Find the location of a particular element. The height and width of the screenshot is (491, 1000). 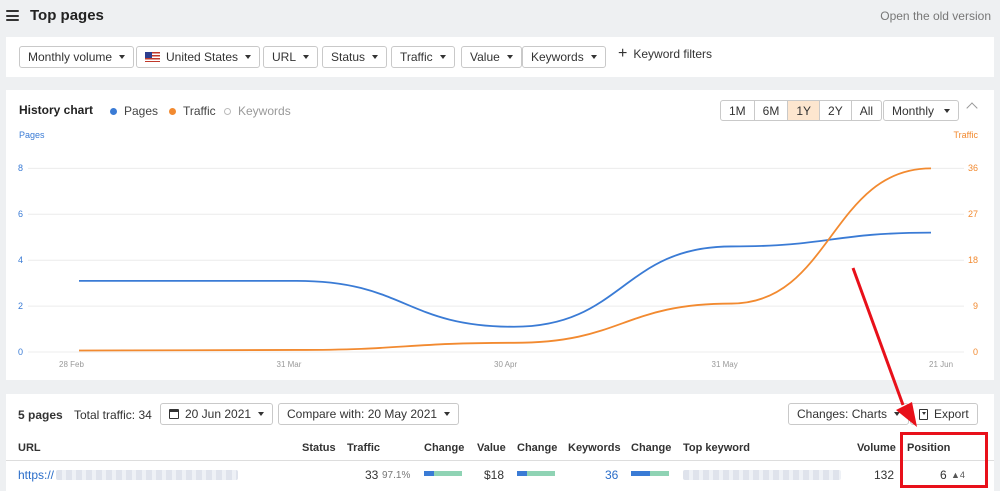

column-header-volume: Volume is located at coordinates (876, 448).